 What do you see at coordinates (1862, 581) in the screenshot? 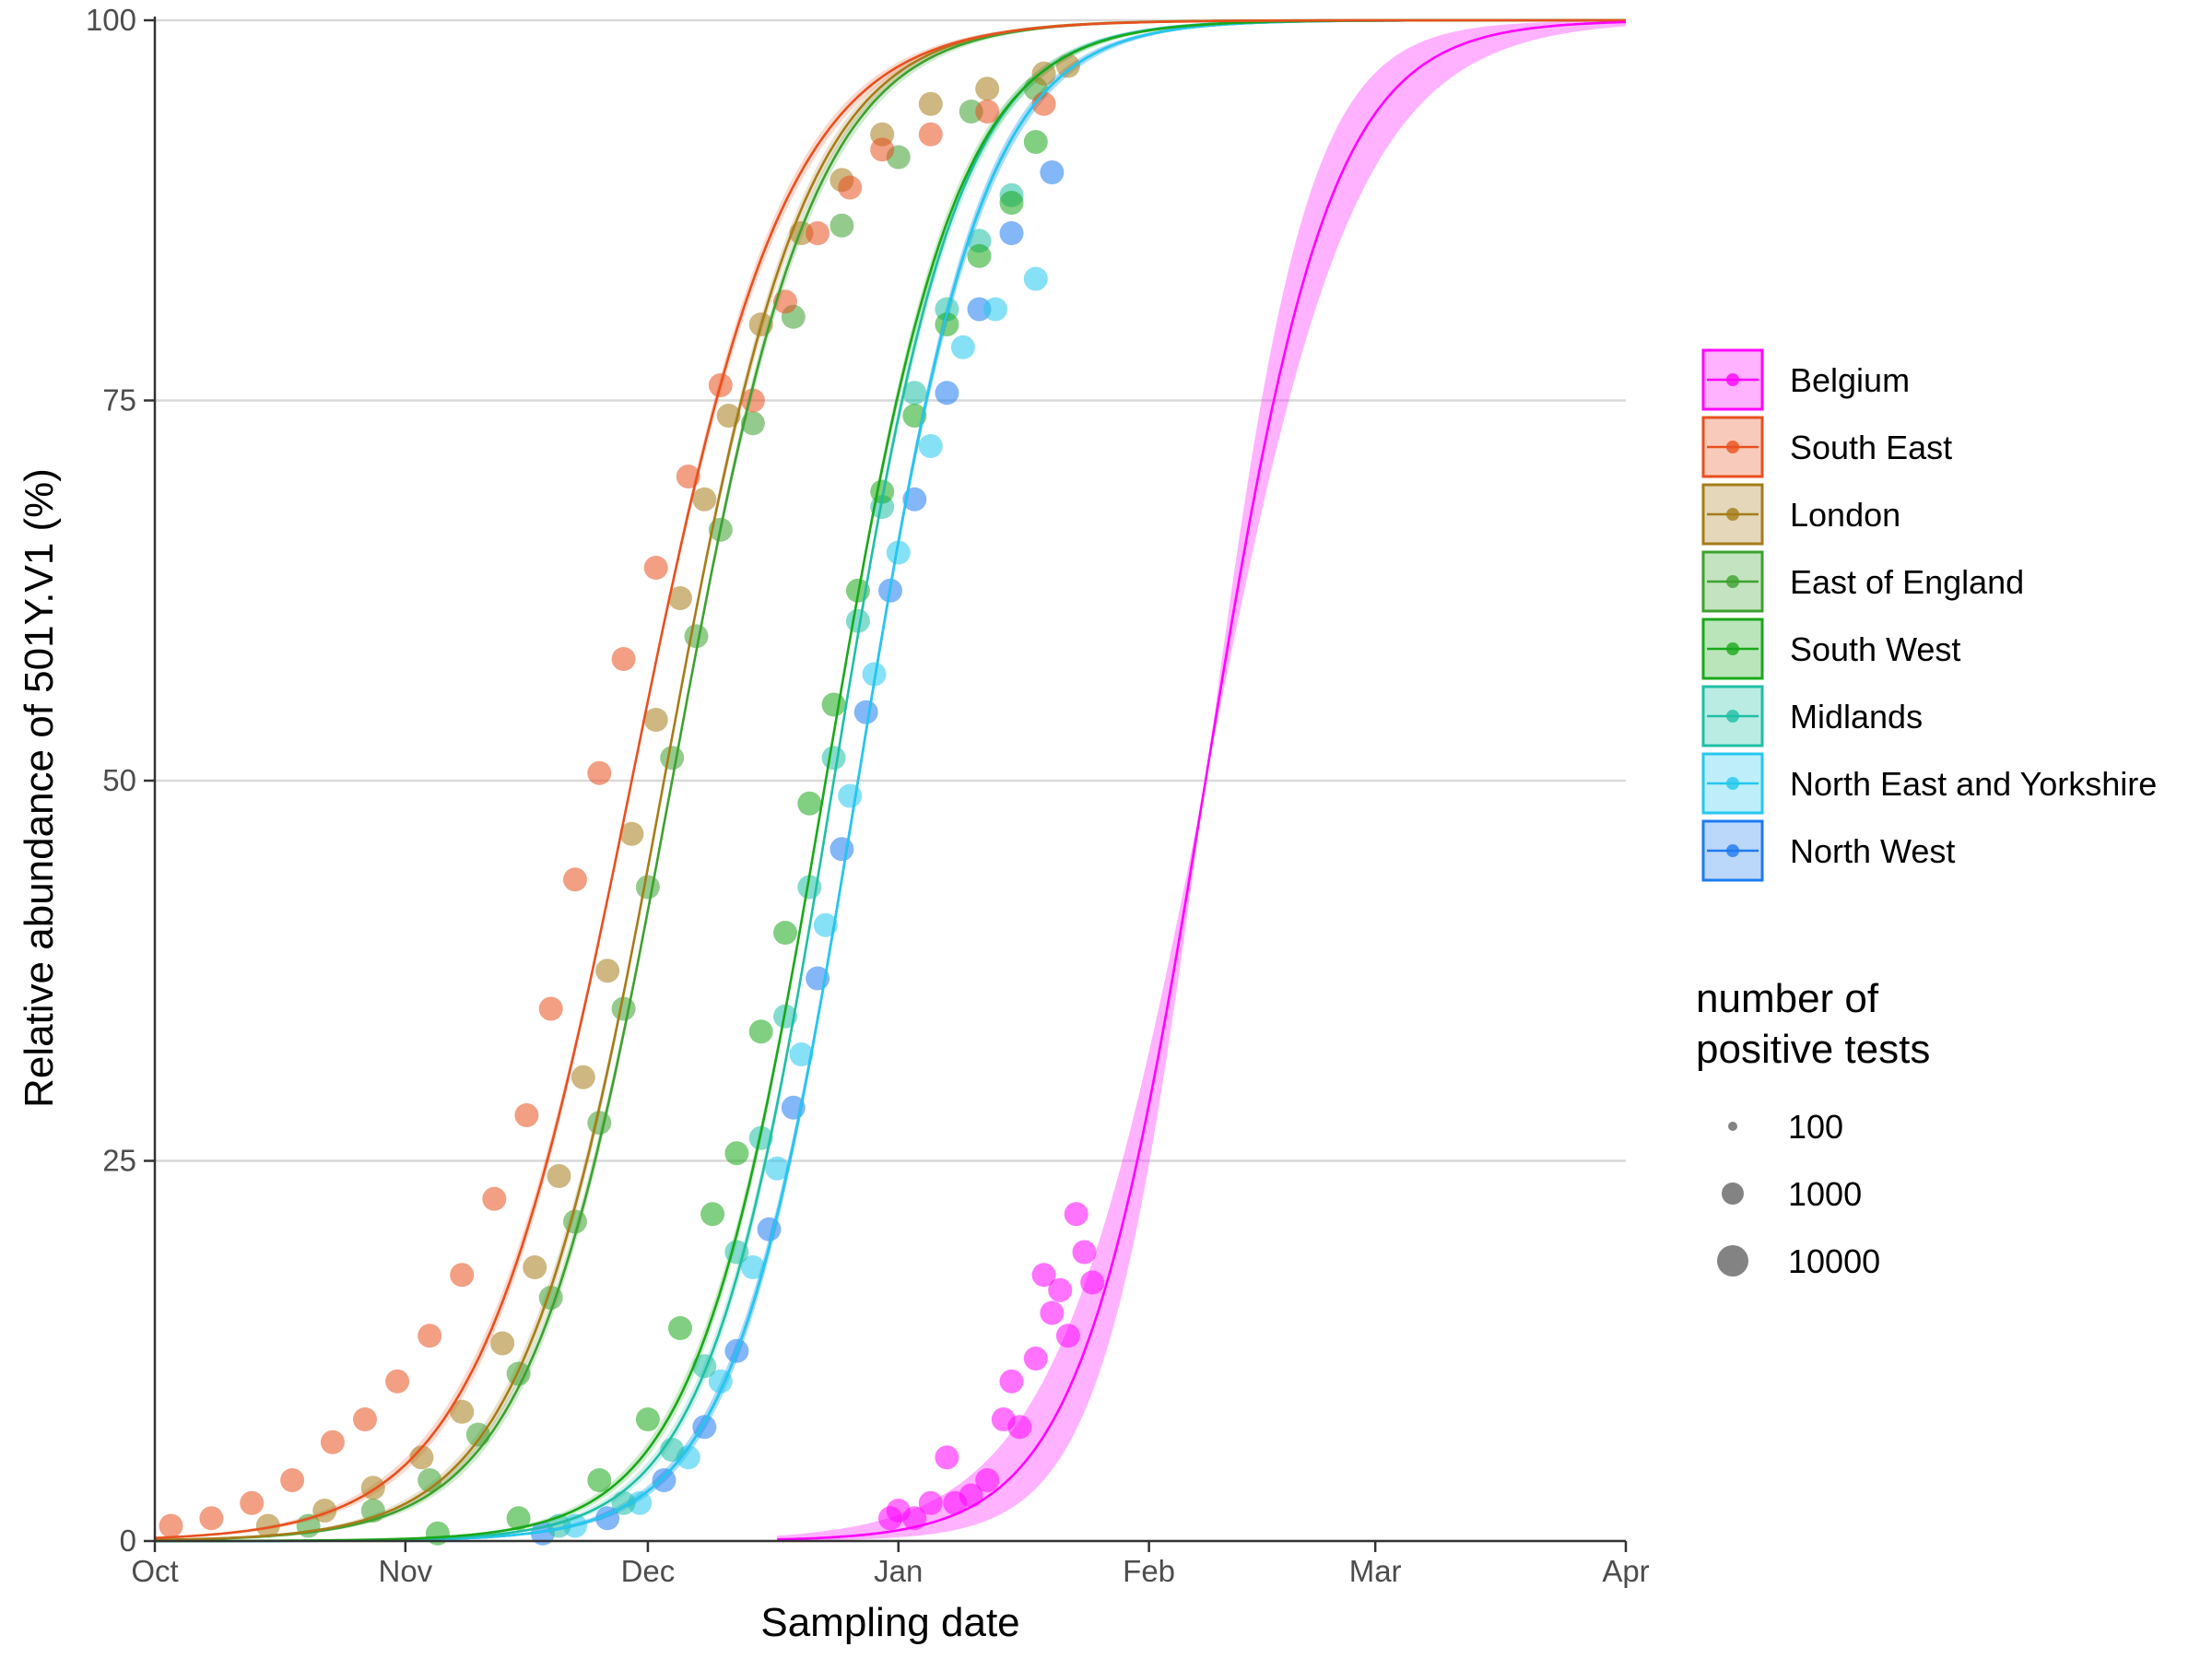
I see `legend-item-east-of-england: East of England` at bounding box center [1862, 581].